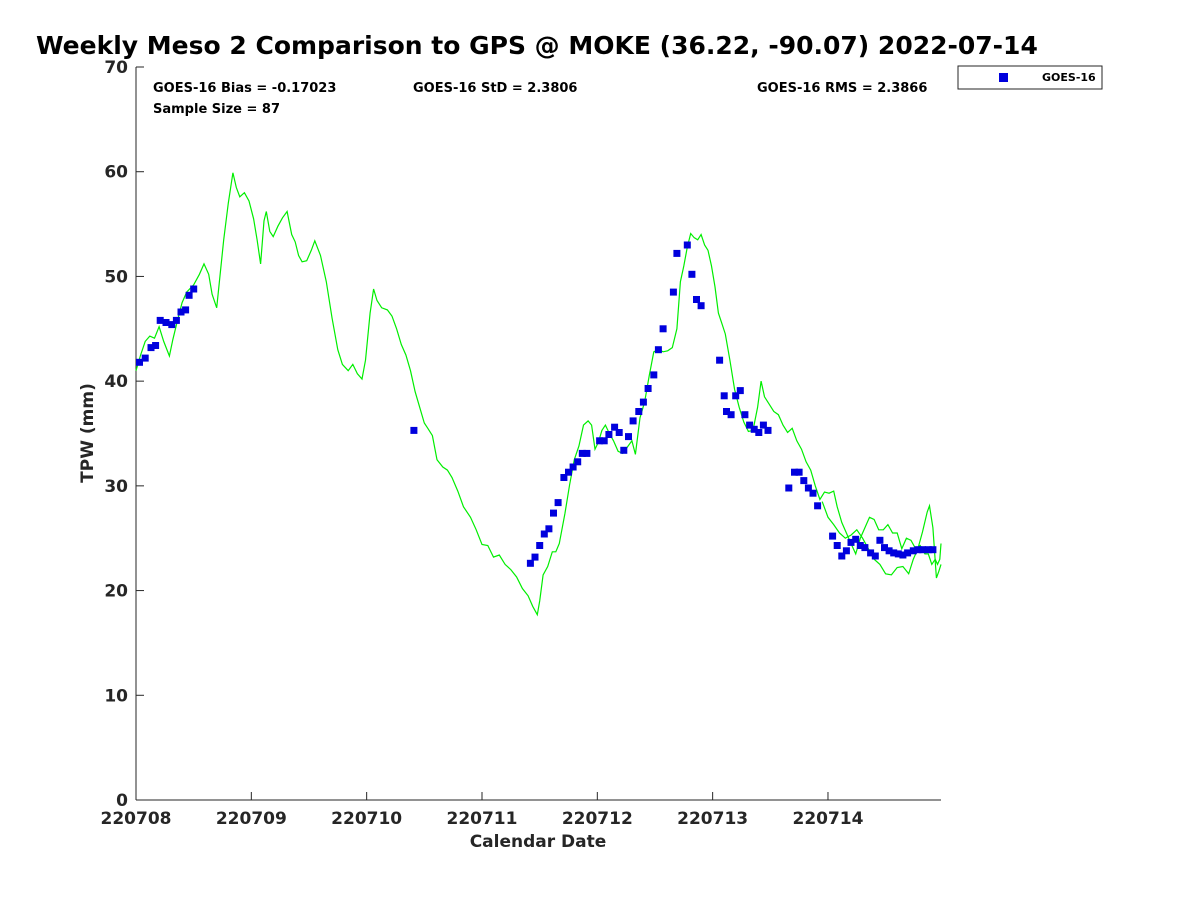 The width and height of the screenshot is (1200, 900). I want to click on gps-line, so click(881, 540).